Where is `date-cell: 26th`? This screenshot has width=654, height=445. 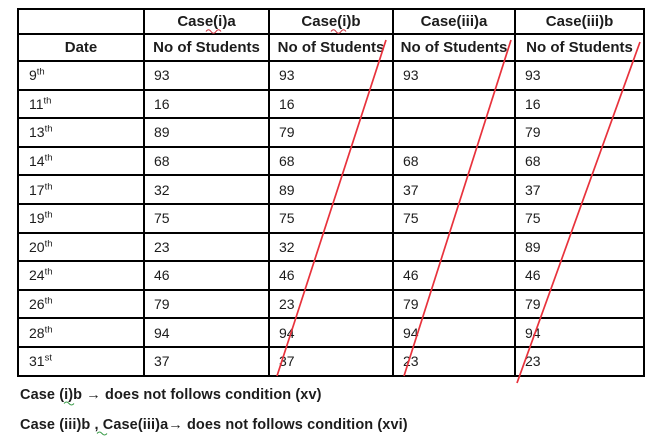
date-cell: 26th is located at coordinates (81, 304).